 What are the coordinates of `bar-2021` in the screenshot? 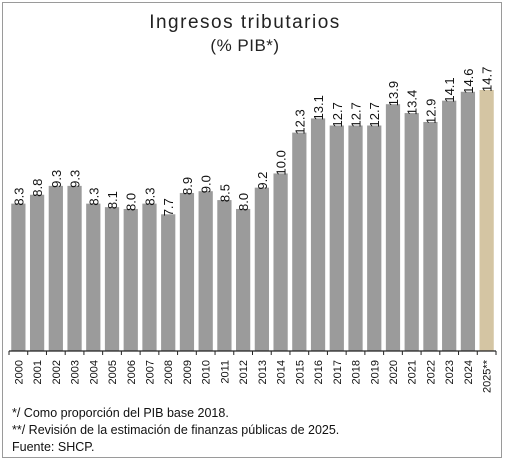 It's located at (411, 232).